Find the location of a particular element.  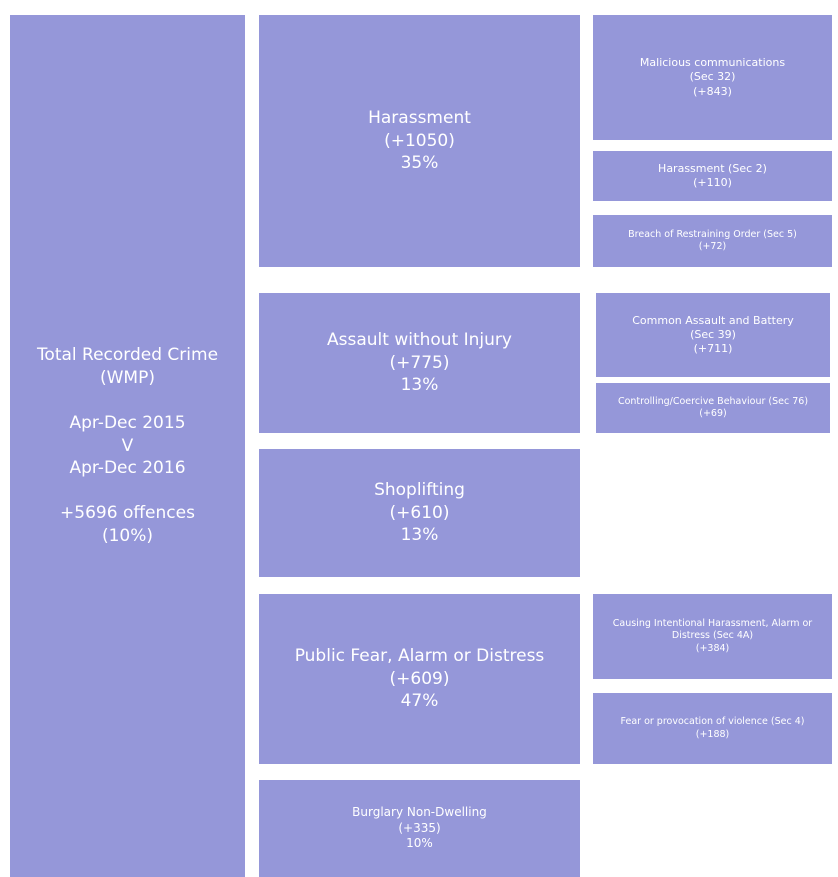

label: (+1050) is located at coordinates (419, 140).